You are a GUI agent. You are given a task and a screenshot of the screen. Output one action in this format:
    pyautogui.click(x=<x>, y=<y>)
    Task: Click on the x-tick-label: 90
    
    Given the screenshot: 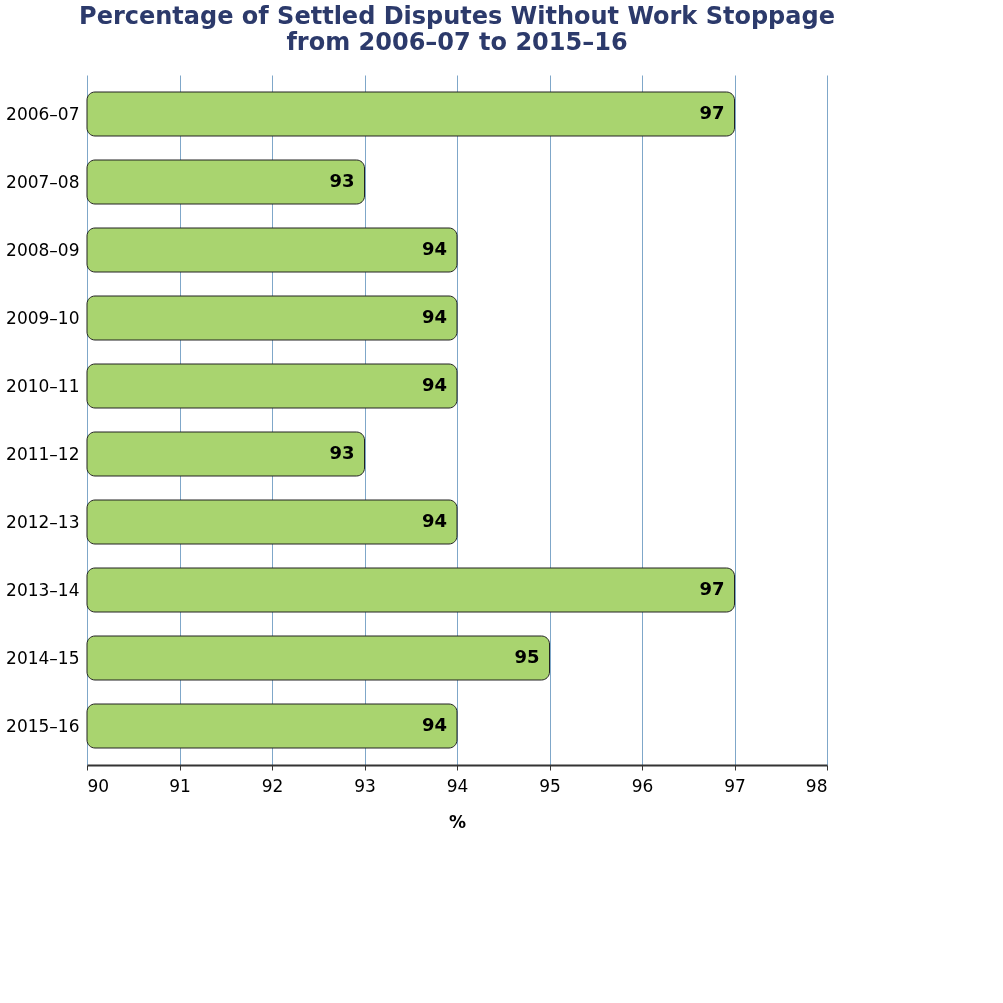 What is the action you would take?
    pyautogui.click(x=98, y=785)
    